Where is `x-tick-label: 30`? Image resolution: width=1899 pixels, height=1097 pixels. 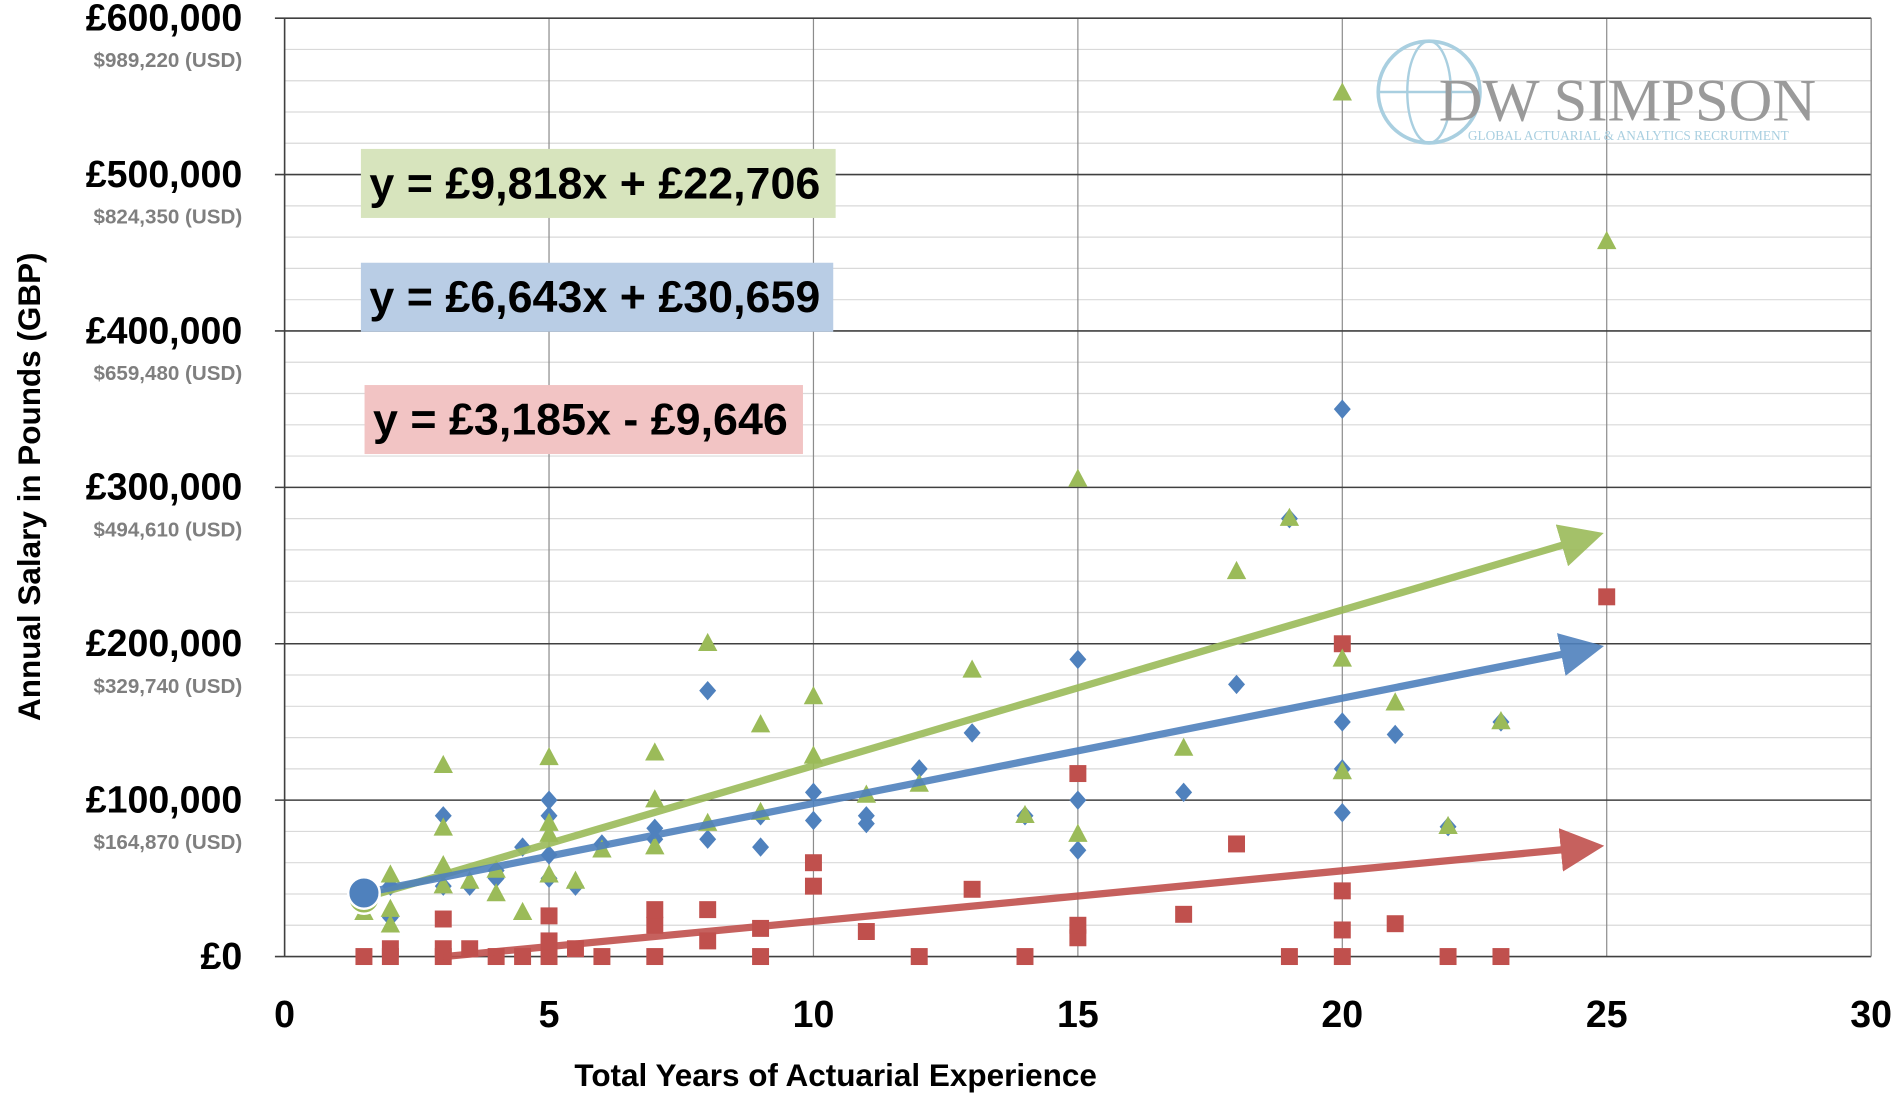 x-tick-label: 30 is located at coordinates (1871, 1014).